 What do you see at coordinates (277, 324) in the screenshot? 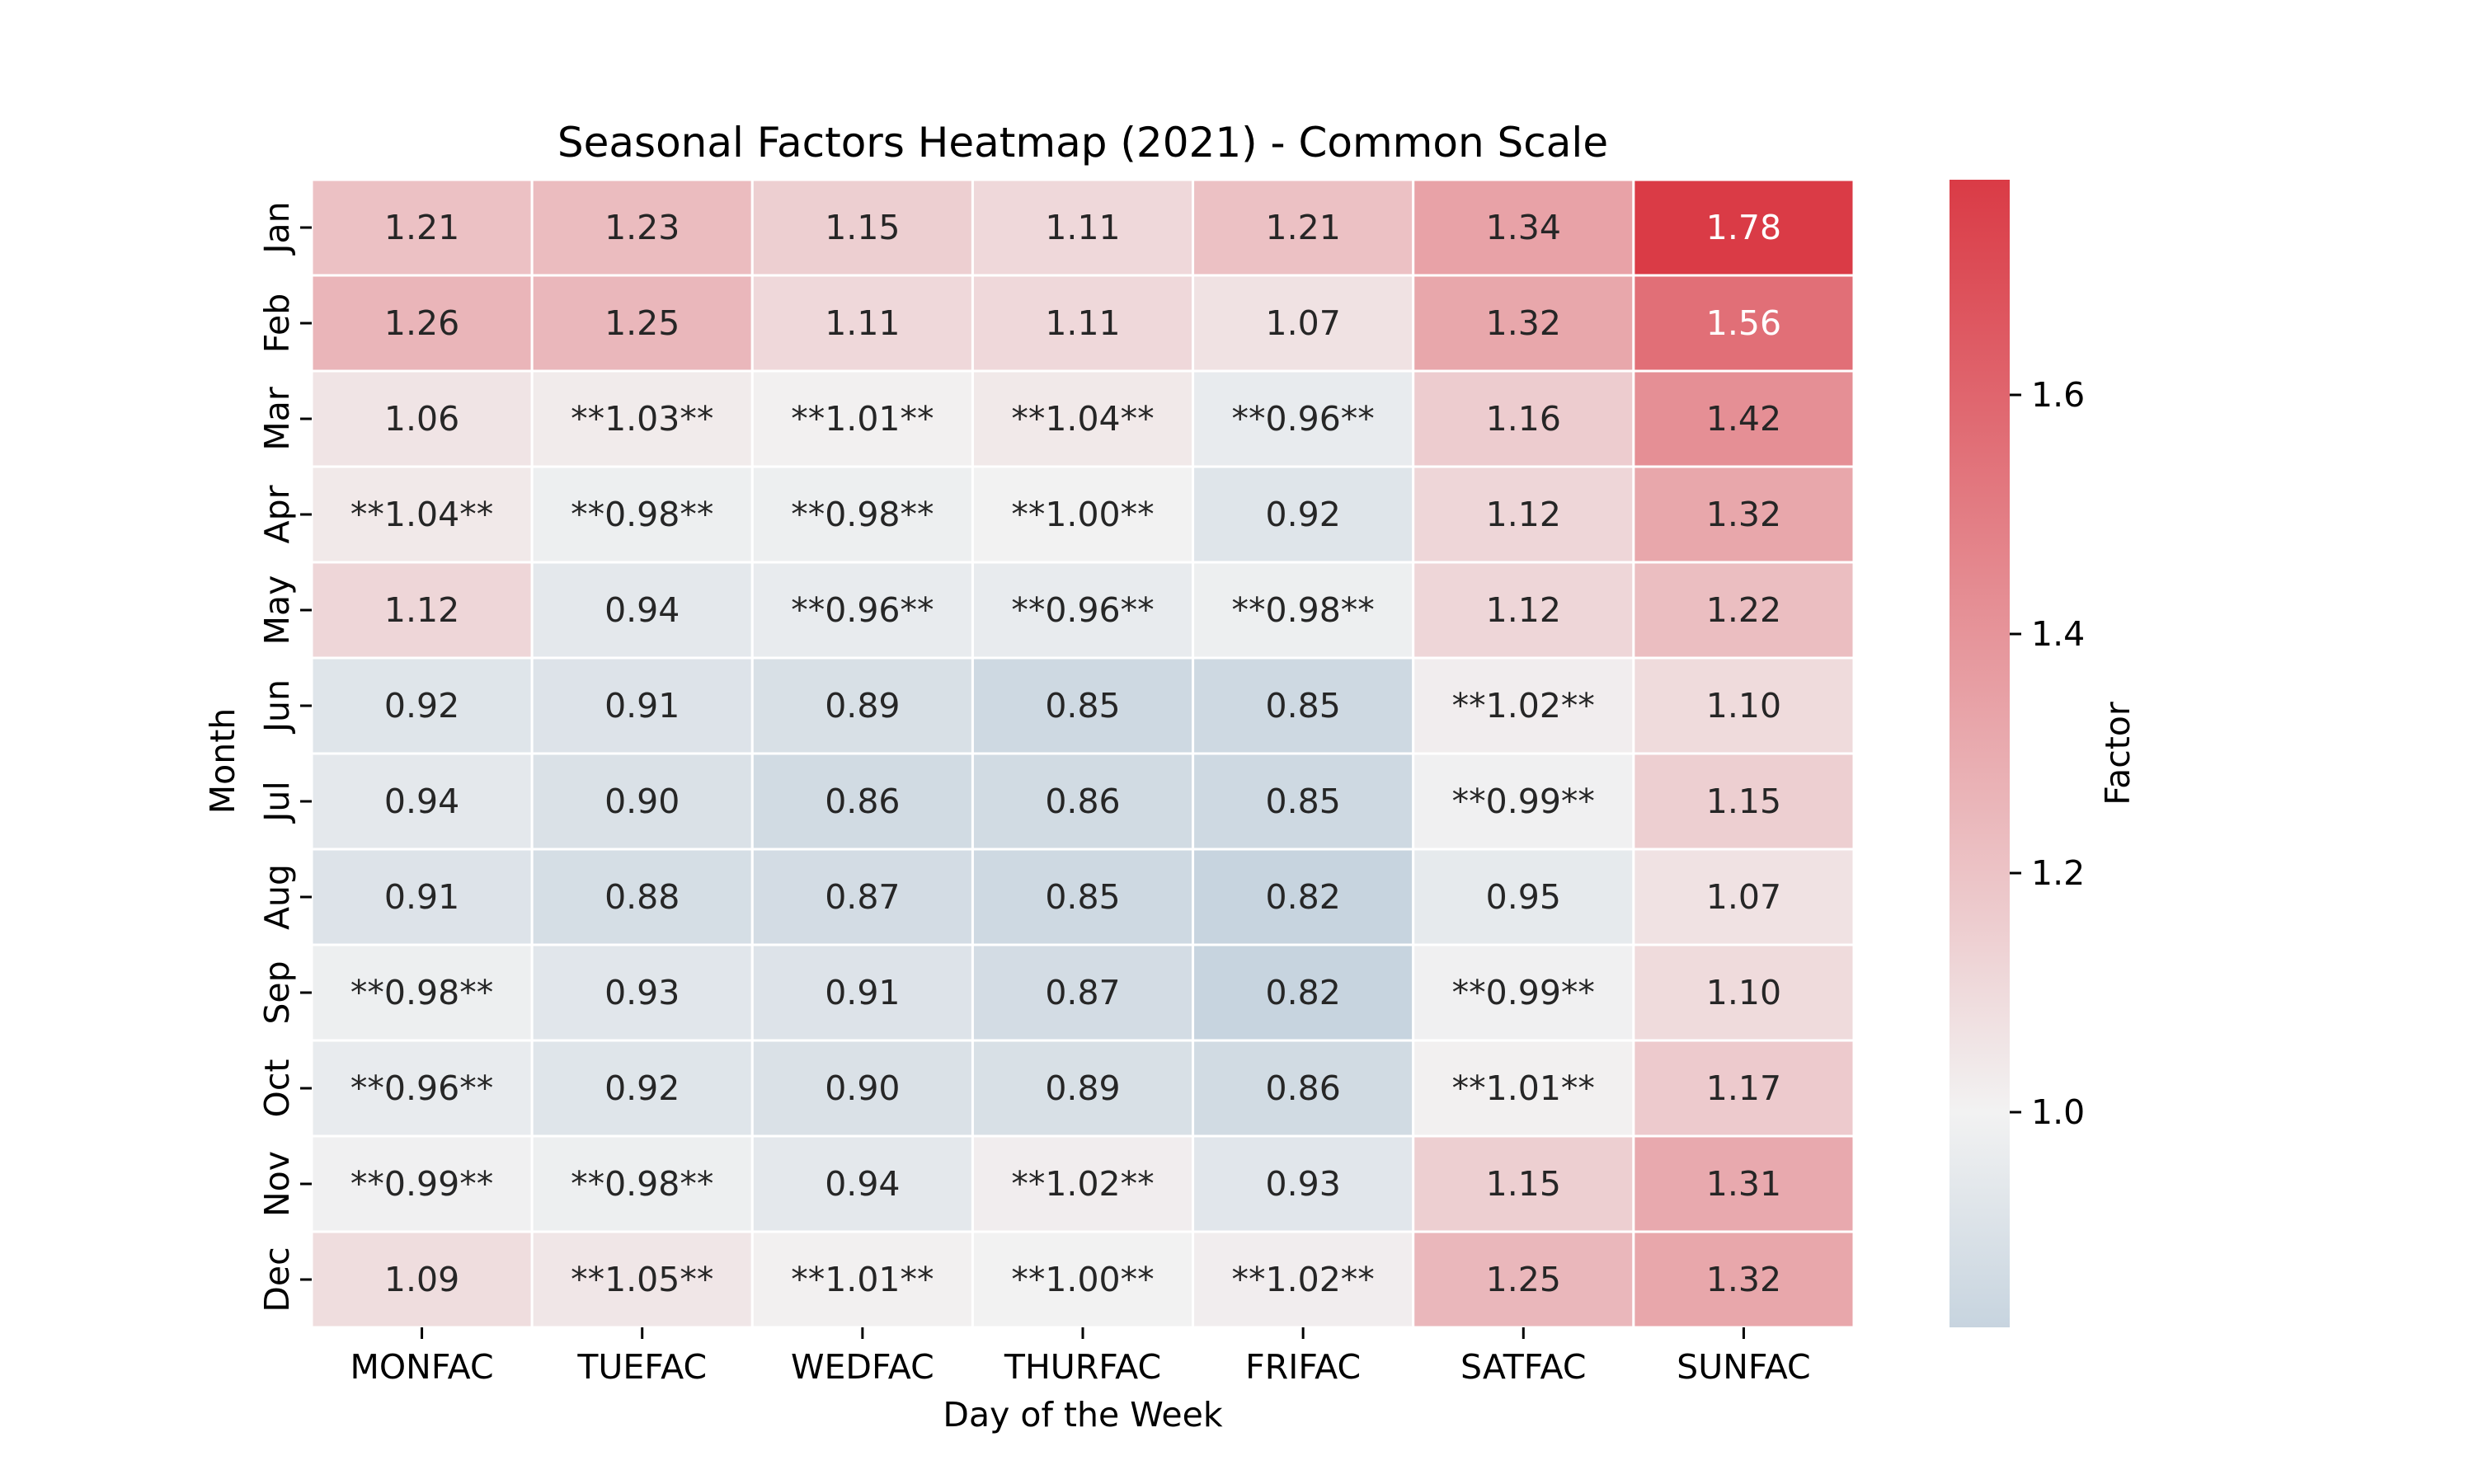
I see `y-tick-label: Feb` at bounding box center [277, 324].